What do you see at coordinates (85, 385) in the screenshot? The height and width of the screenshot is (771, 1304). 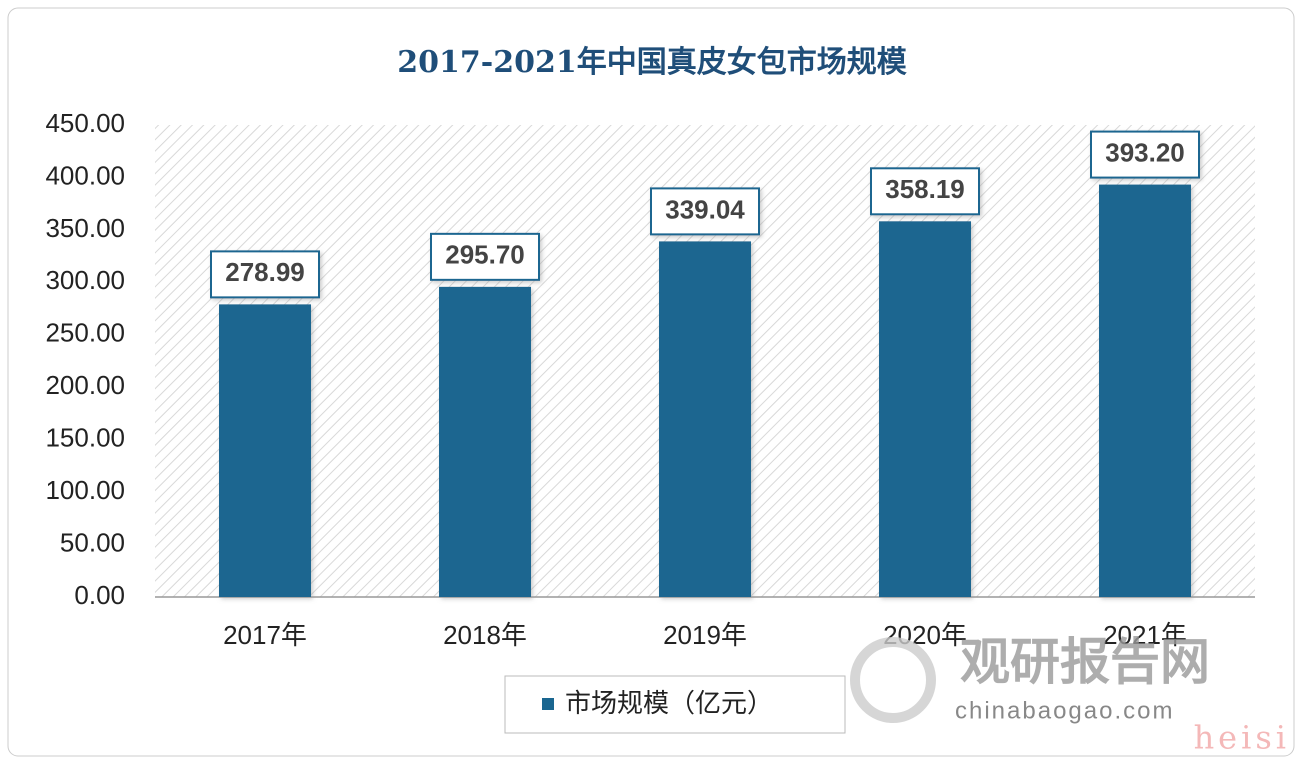 I see `y-tick-label: 200.00` at bounding box center [85, 385].